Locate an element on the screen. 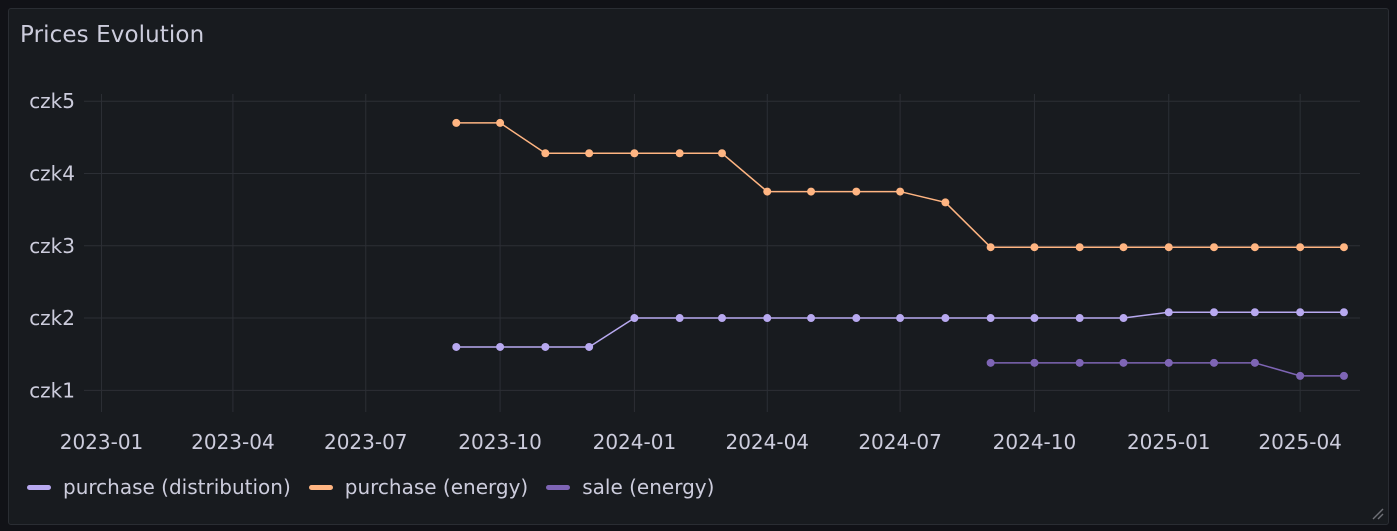 The width and height of the screenshot is (1397, 531). y-tick-label: czk5 is located at coordinates (52, 101).